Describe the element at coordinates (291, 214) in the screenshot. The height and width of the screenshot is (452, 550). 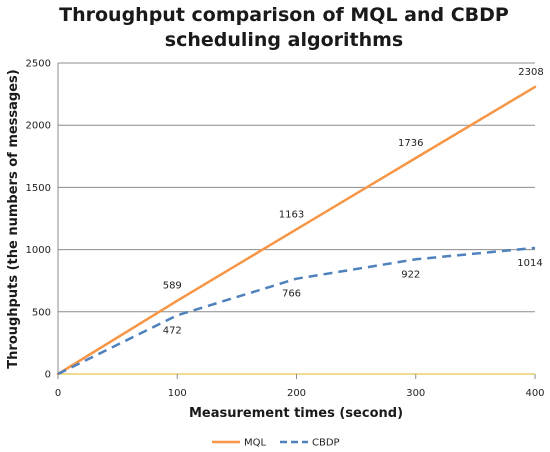
I see `data-label-mql-200: 1163` at that location.